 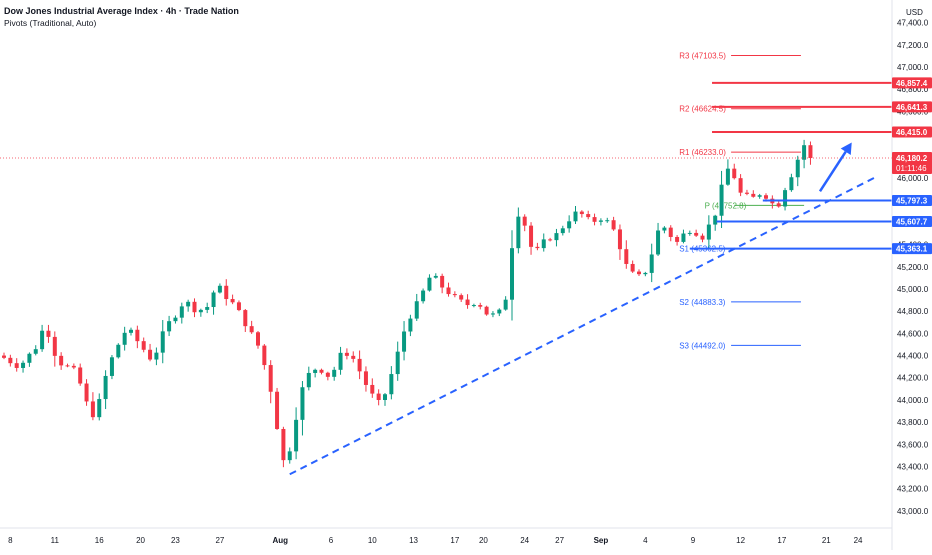 I want to click on indicator-legend: Pivots (Traditional, Auto), so click(x=50, y=23).